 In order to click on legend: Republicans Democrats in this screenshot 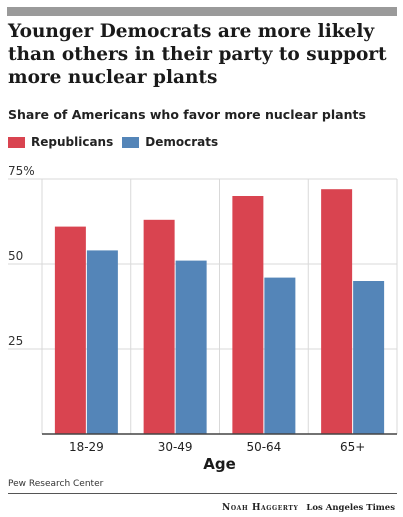, I will do `click(113, 142)`.